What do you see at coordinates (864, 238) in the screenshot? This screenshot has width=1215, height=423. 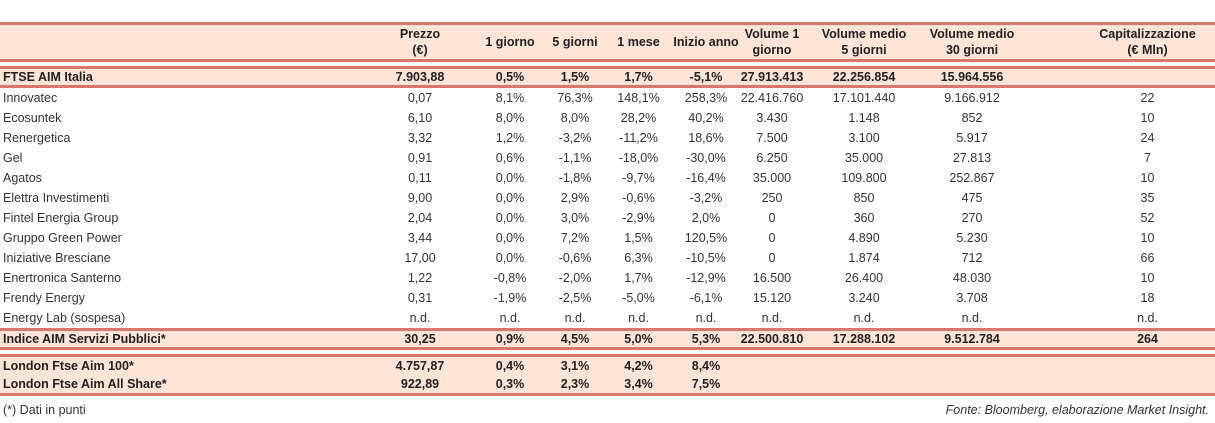 I see `avgvol5-cell: 4.890` at bounding box center [864, 238].